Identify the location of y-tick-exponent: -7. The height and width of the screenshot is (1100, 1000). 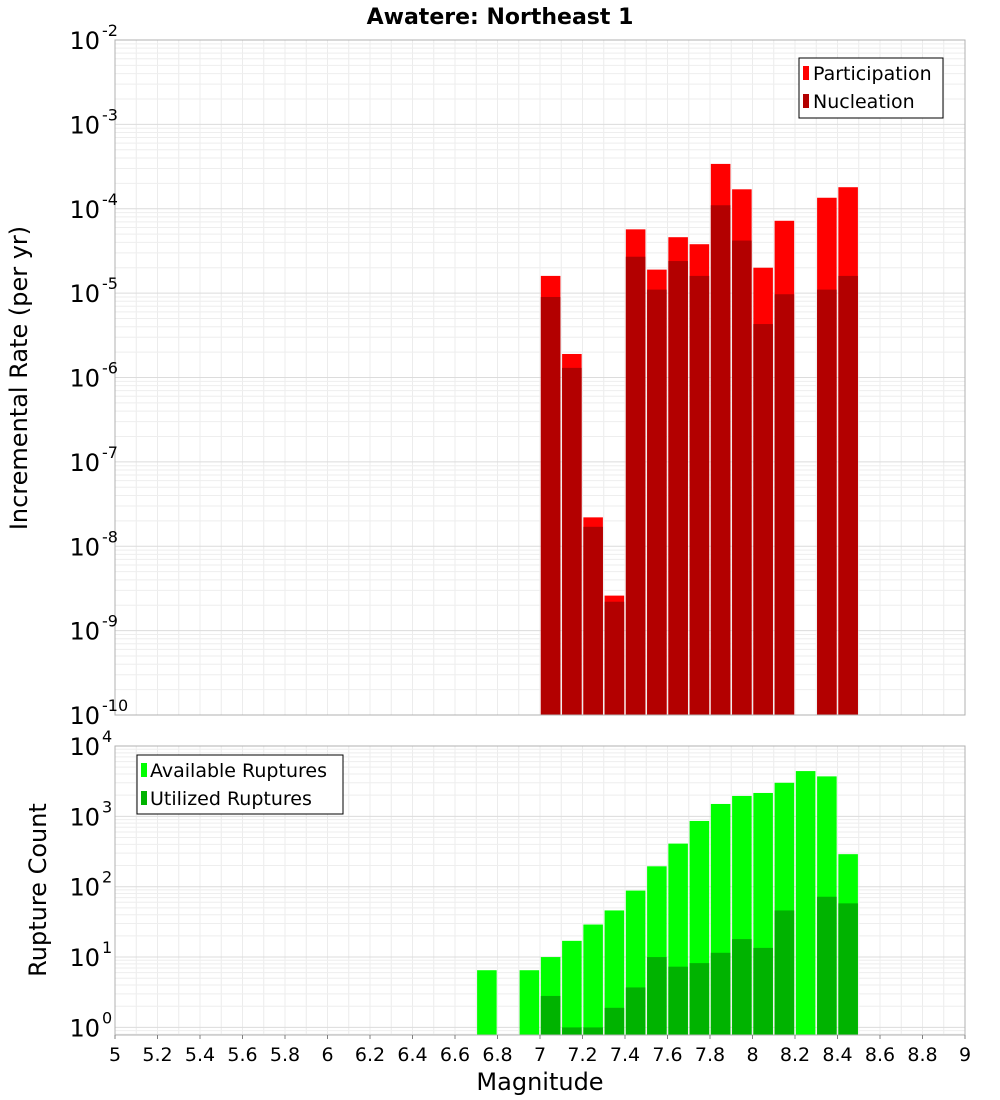
(110, 452).